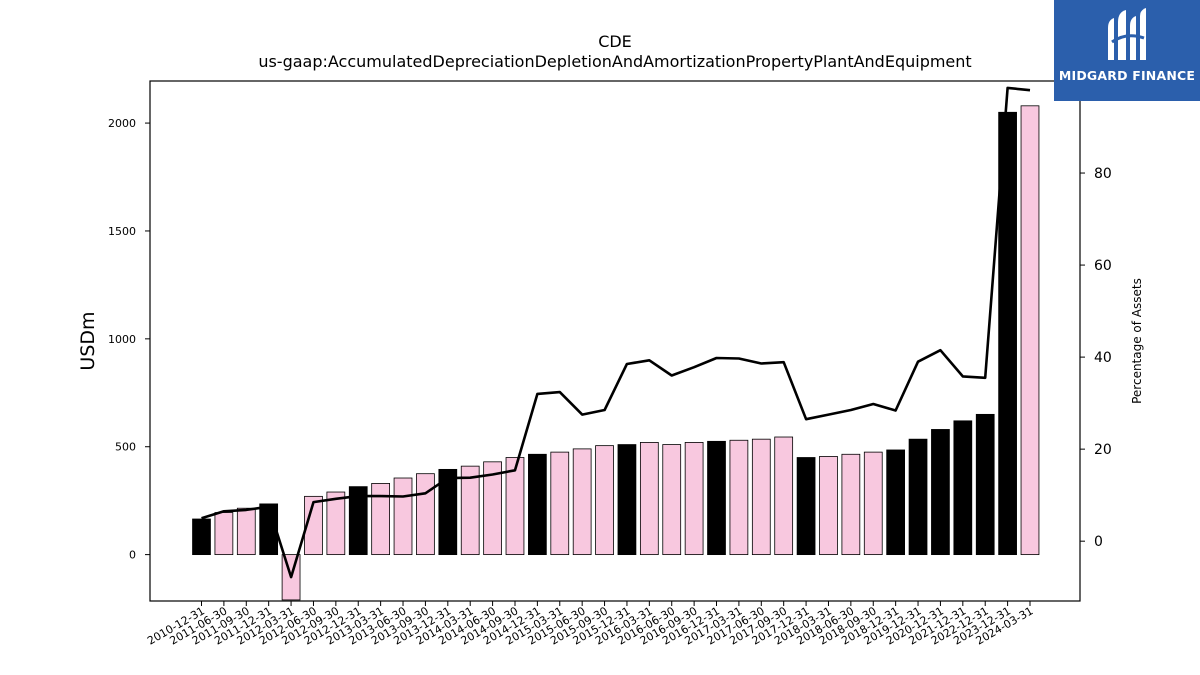 The image size is (1200, 675). Describe the element at coordinates (1127, 34) in the screenshot. I see `midgard-logo-icon` at that location.